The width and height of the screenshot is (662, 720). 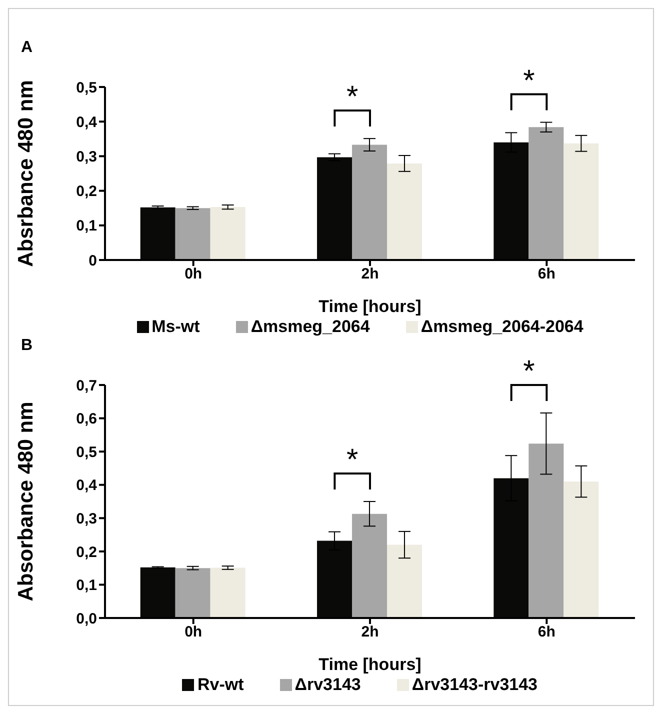 What do you see at coordinates (502, 327) in the screenshot?
I see `legend-label: Δmsmeg_2064-2064` at bounding box center [502, 327].